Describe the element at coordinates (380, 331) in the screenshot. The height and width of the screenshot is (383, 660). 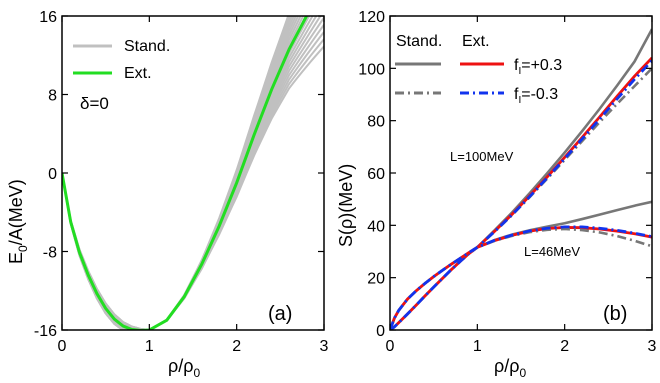
I see `panel-b-y-tick-label: 0` at that location.